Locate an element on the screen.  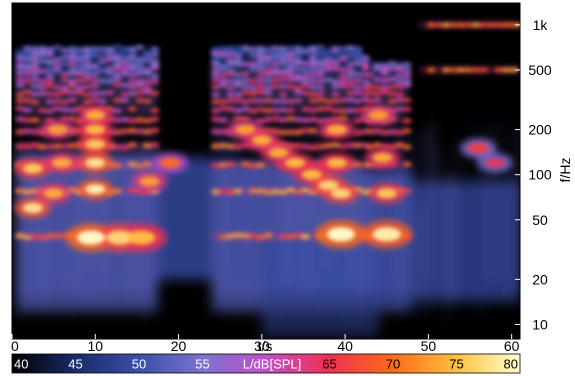
x-tick-label: 60 is located at coordinates (512, 346).